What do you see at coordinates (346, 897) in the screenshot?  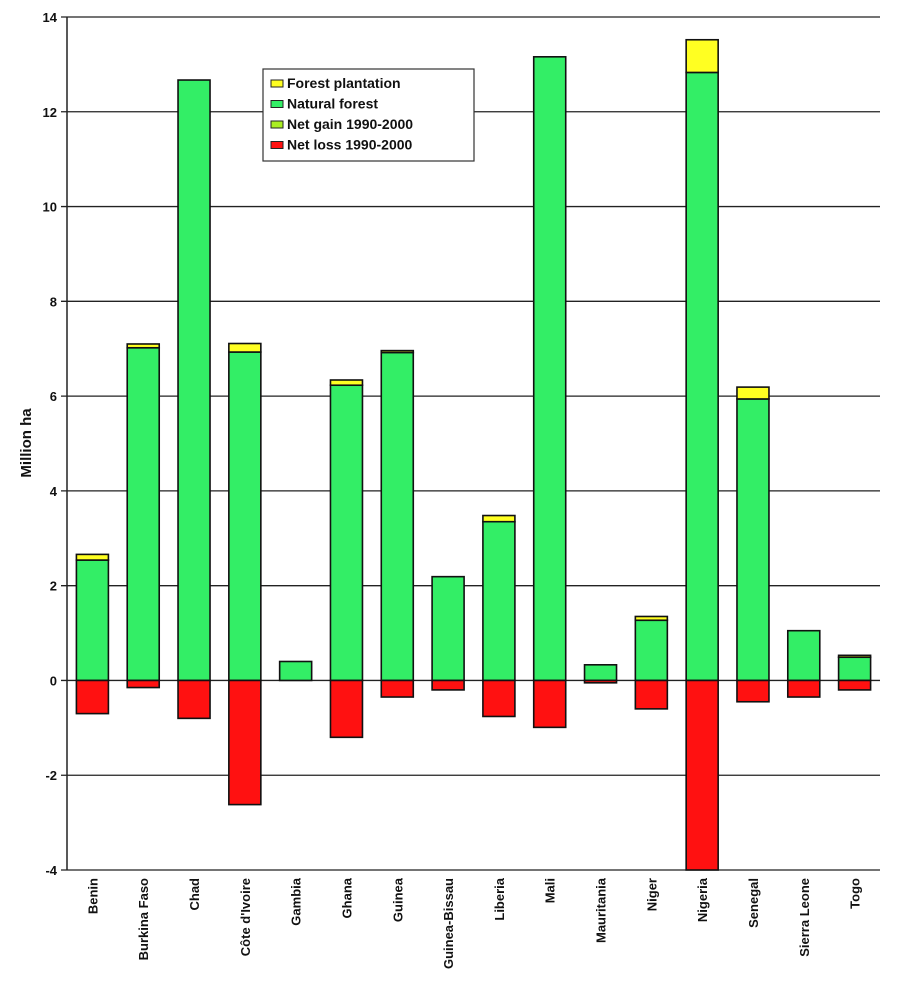 I see `x-tick-label: Ghana` at bounding box center [346, 897].